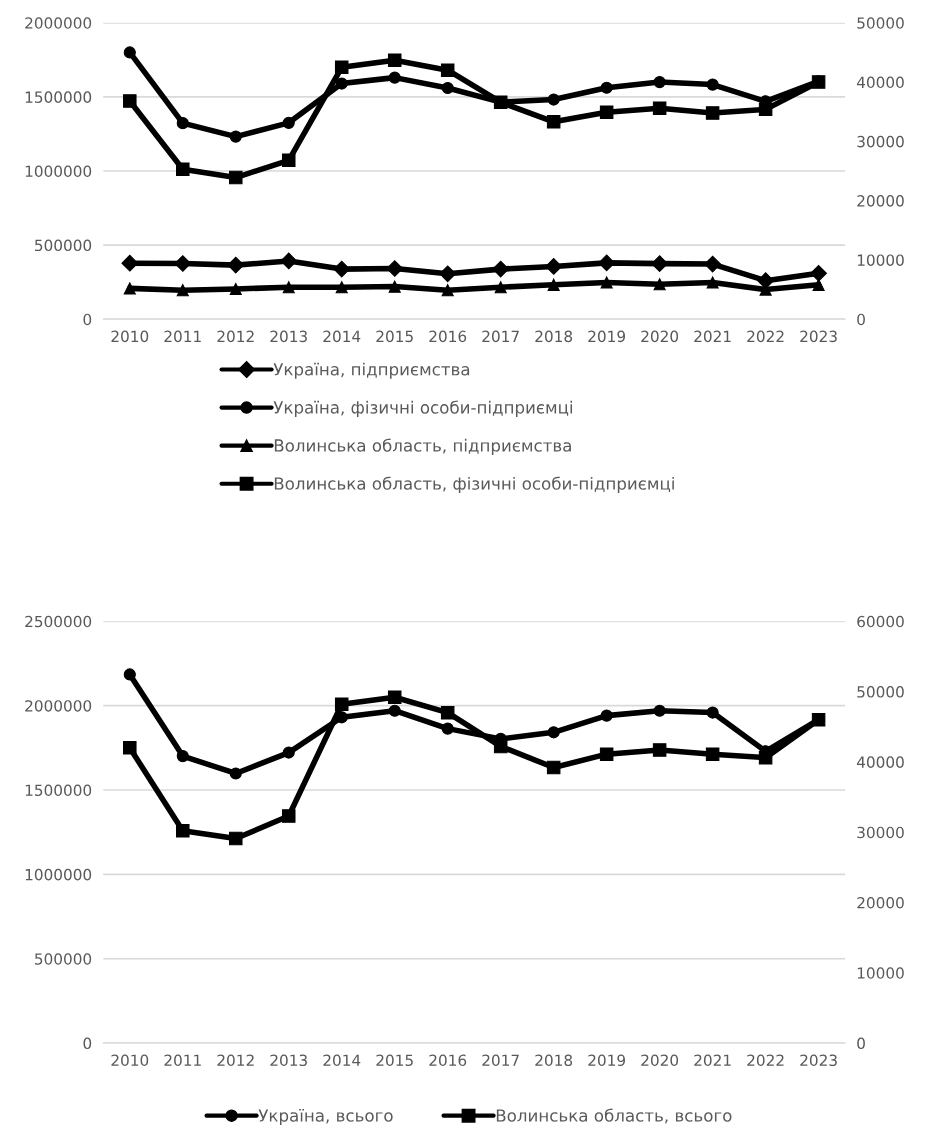  I want to click on legend-label: Волинська область, фізичні особи-підприємці, so click(474, 485).